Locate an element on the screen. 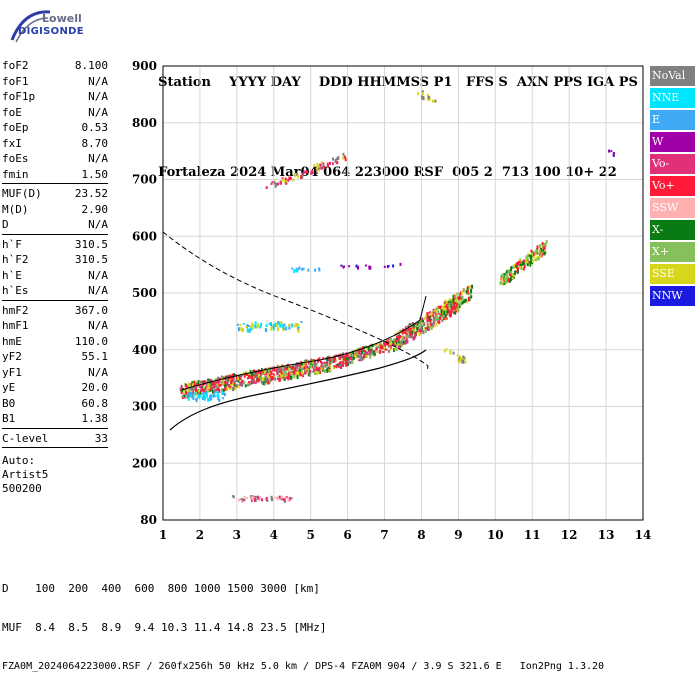  param-value: 310.5 is located at coordinates (91, 259).